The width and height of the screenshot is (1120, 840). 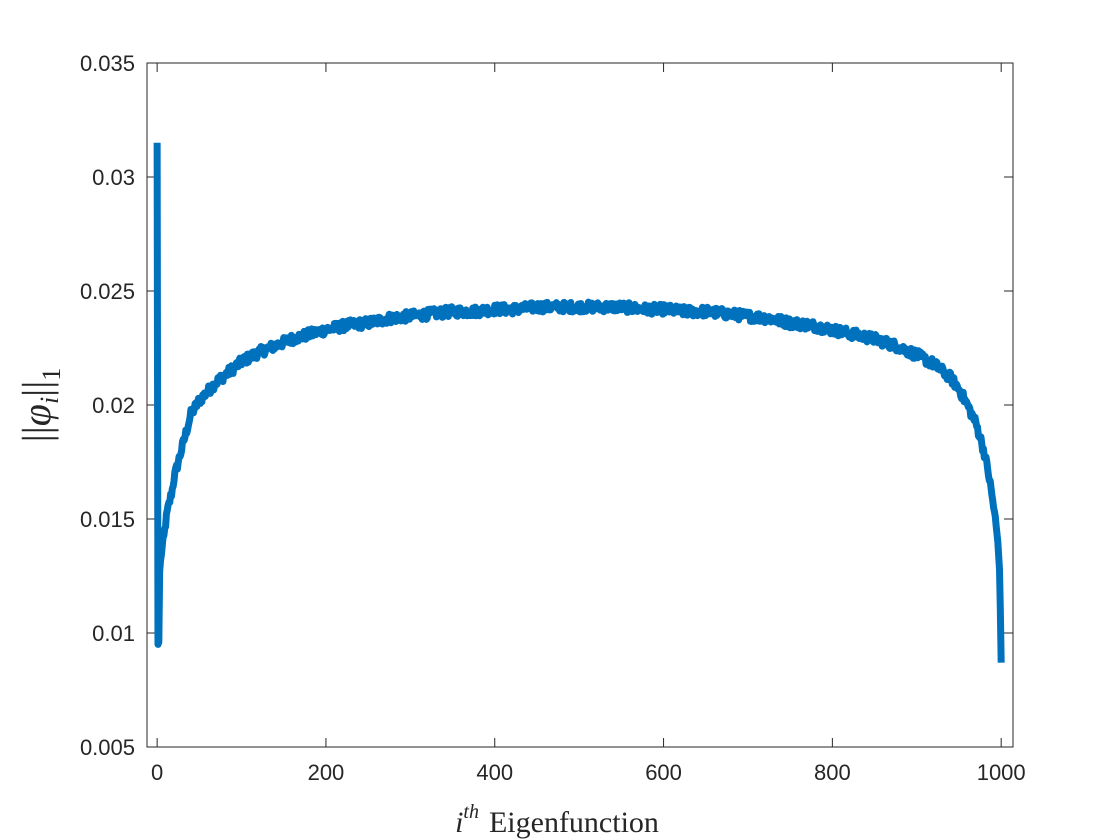 I want to click on xlabel-text: Eigenfunction, so click(x=574, y=822).